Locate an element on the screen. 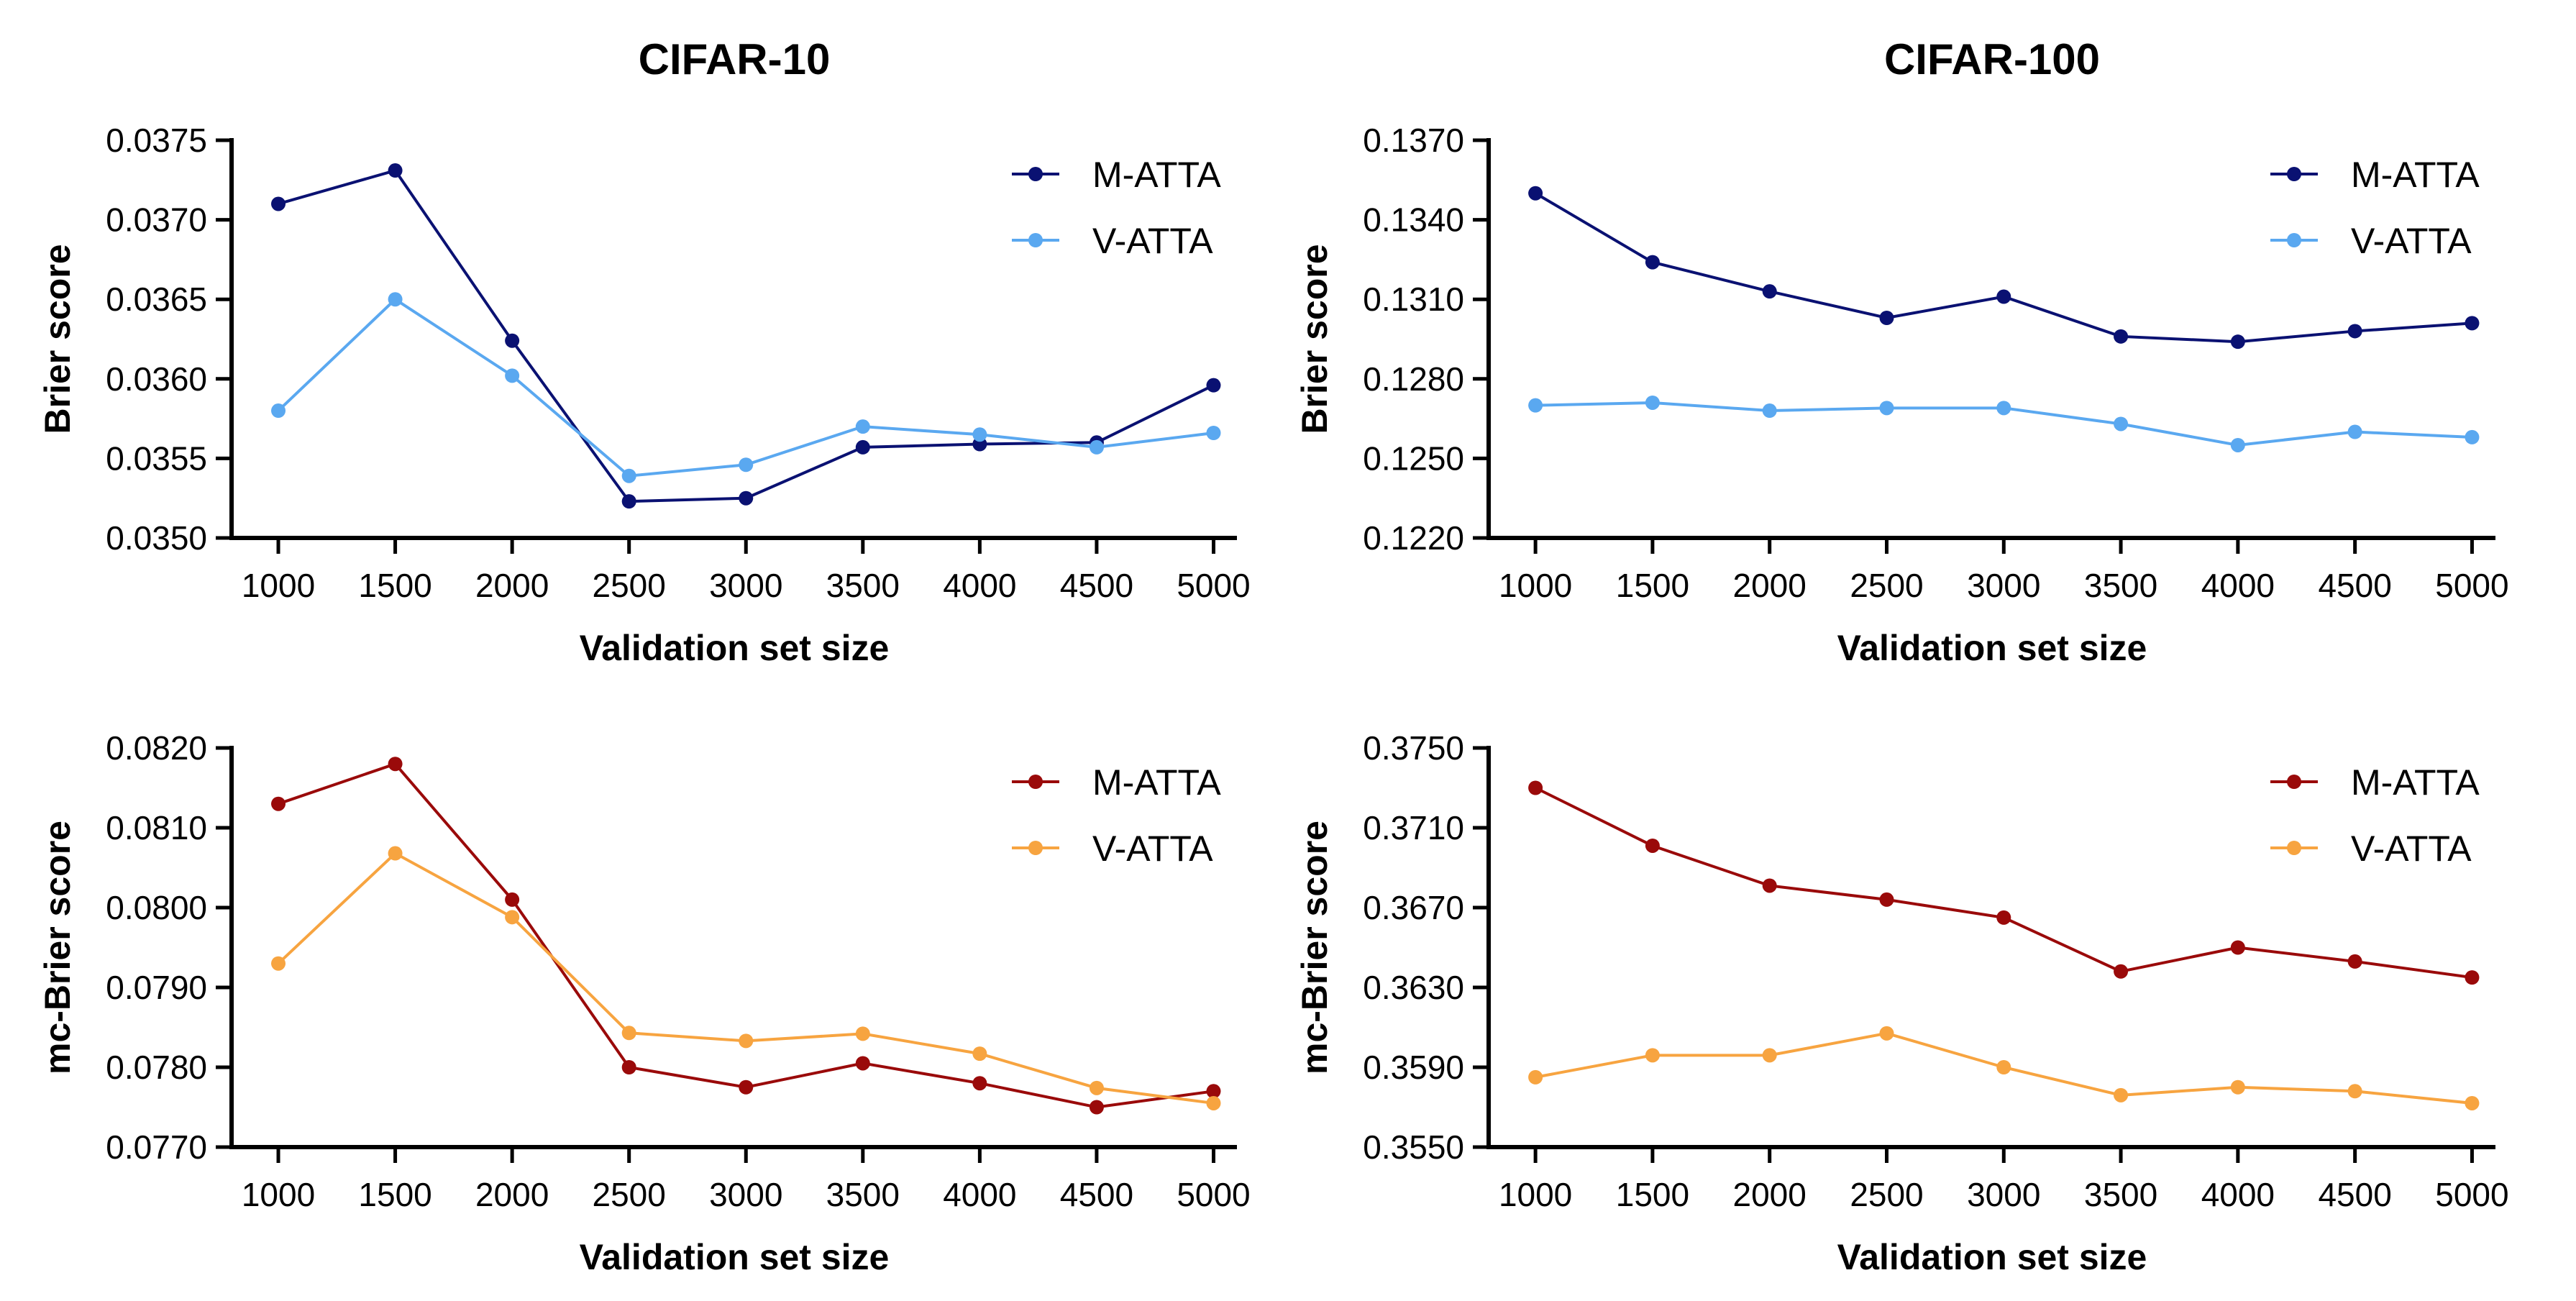 Image resolution: width=2576 pixels, height=1301 pixels. y-axis-title: Brier score is located at coordinates (57, 339).